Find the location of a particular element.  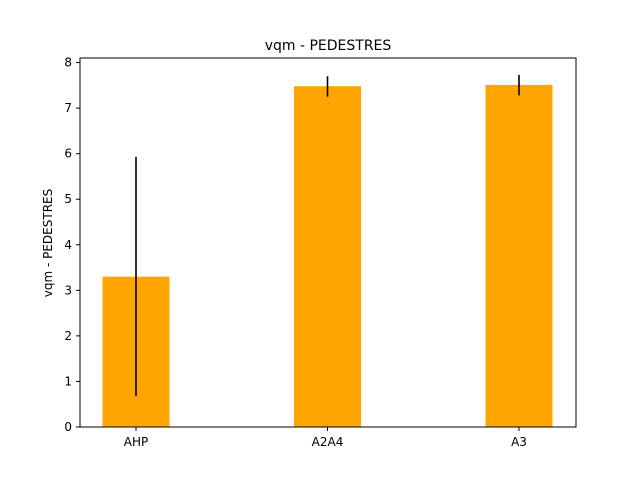

y-tick-label-3: 3 is located at coordinates (68, 290).